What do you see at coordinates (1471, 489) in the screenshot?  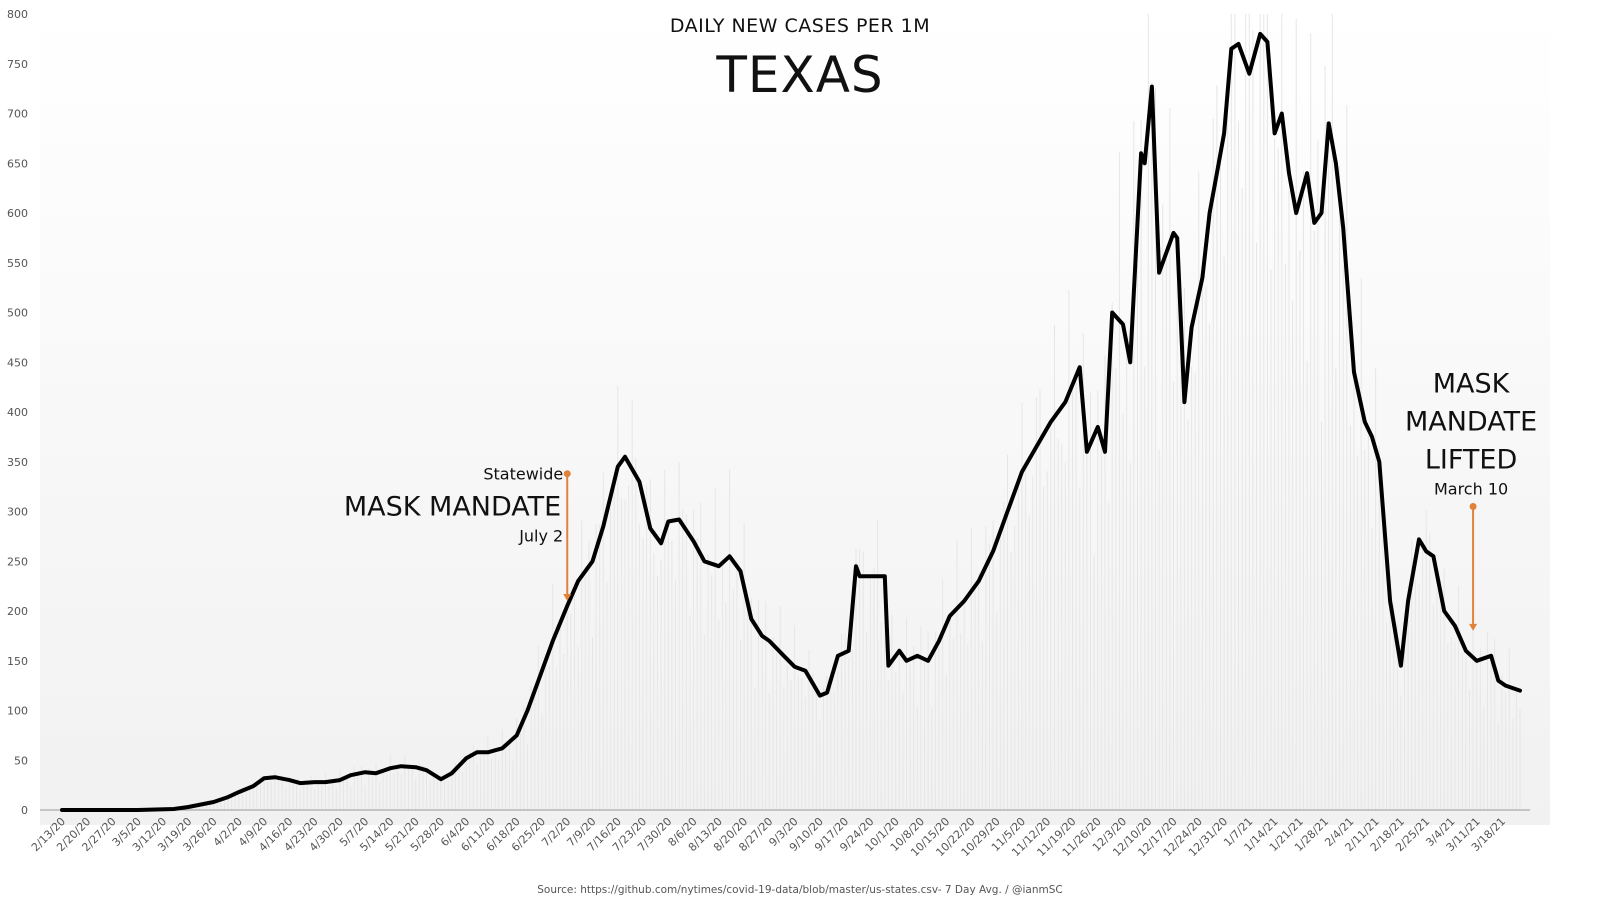 I see `annotation-date-label: March 10` at bounding box center [1471, 489].